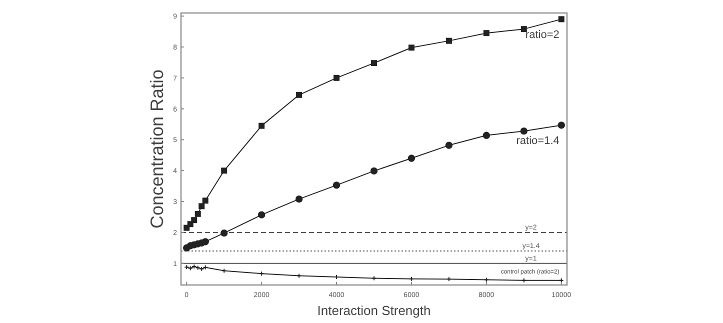  I want to click on x-axis-title: Interaction Strength, so click(374, 310).